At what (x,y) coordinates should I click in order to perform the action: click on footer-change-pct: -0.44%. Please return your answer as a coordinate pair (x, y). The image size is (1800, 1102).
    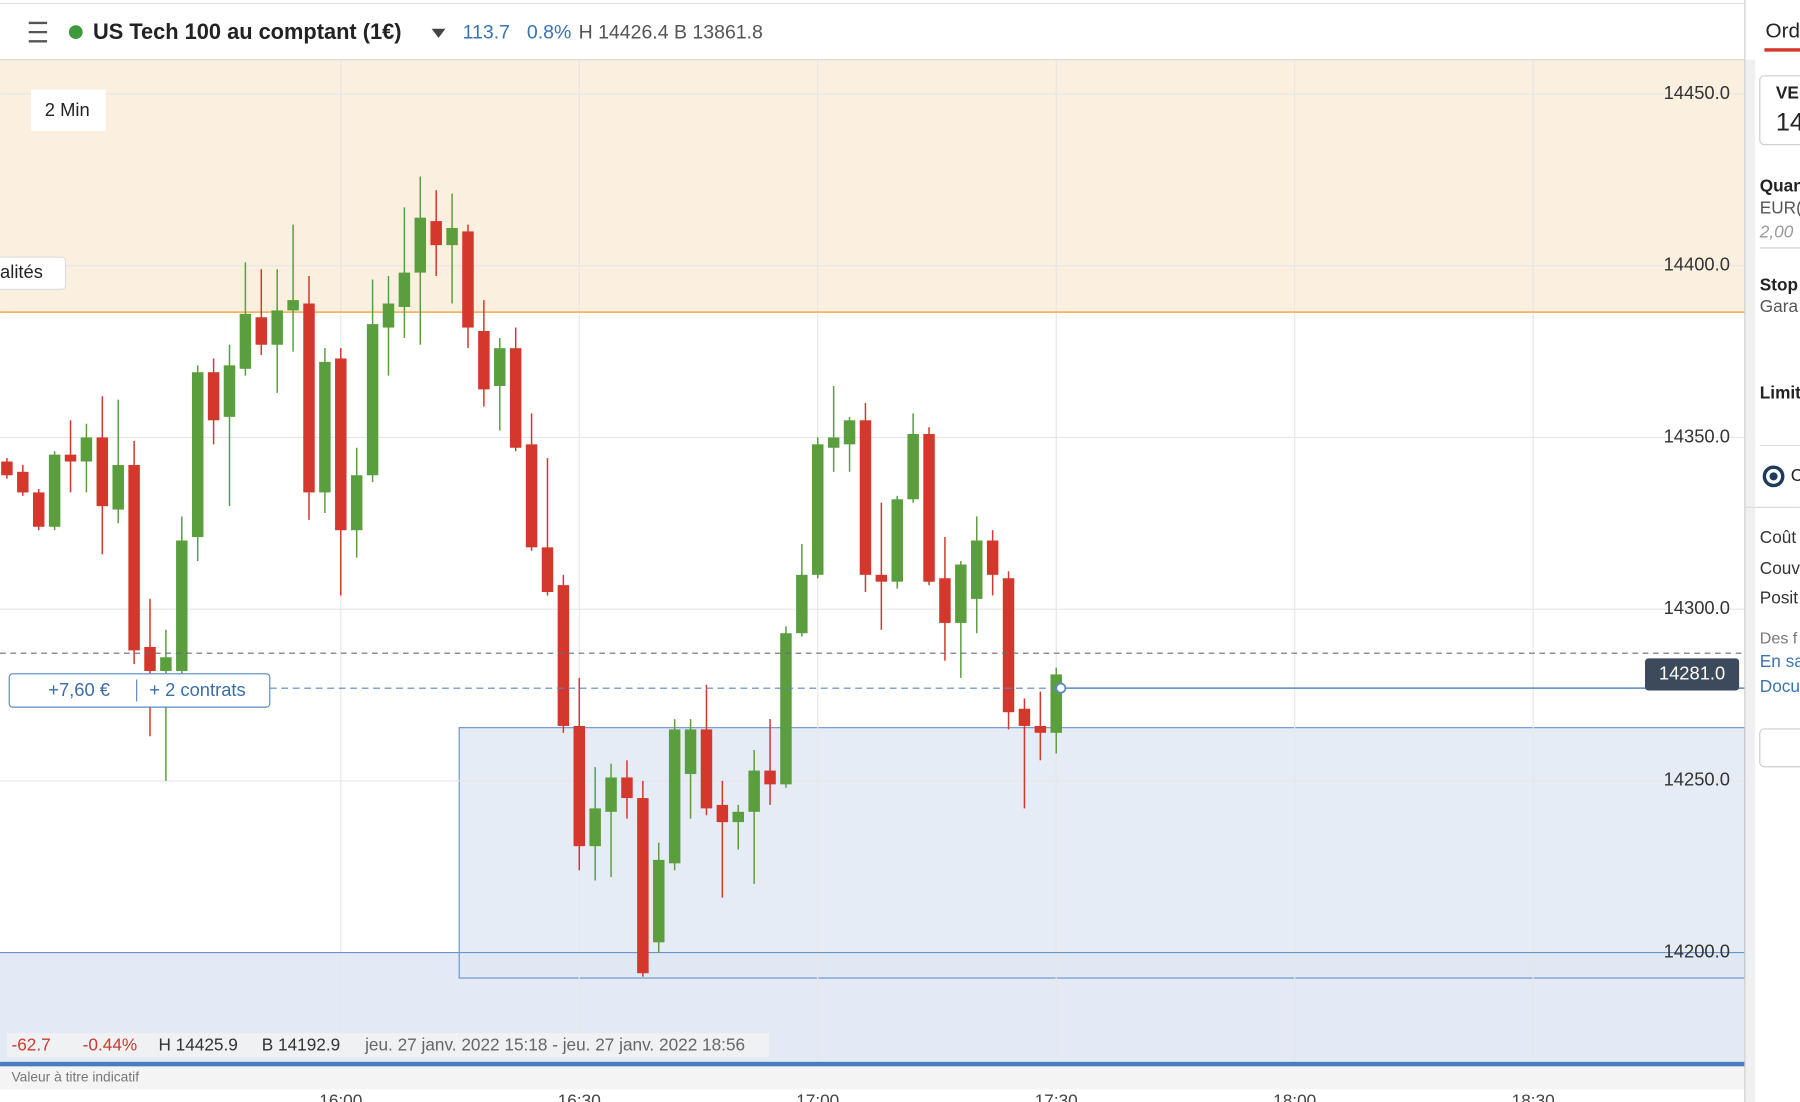
    Looking at the image, I should click on (110, 1044).